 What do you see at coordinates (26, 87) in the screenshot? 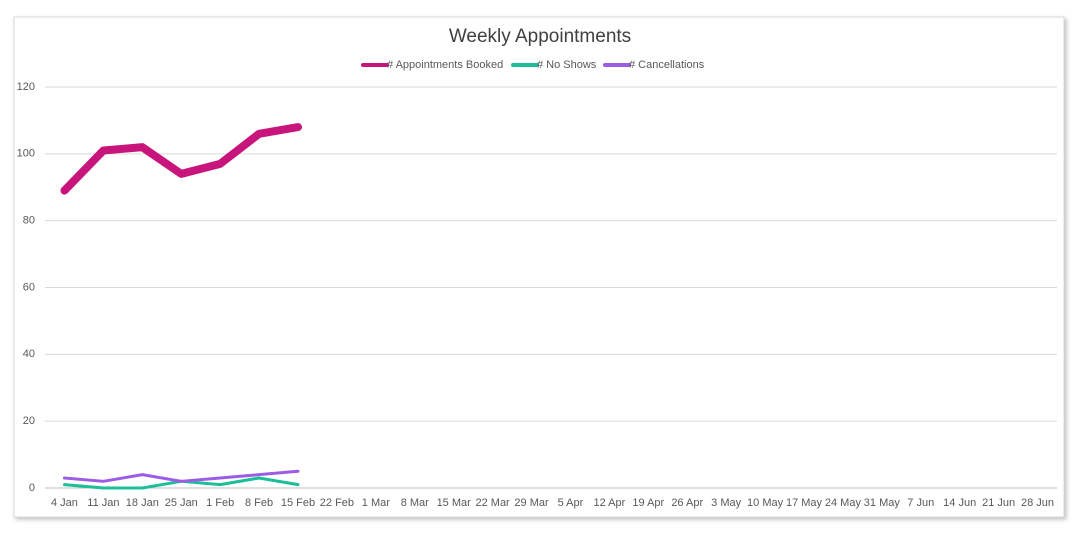
I see `y-tick-label: 120` at bounding box center [26, 87].